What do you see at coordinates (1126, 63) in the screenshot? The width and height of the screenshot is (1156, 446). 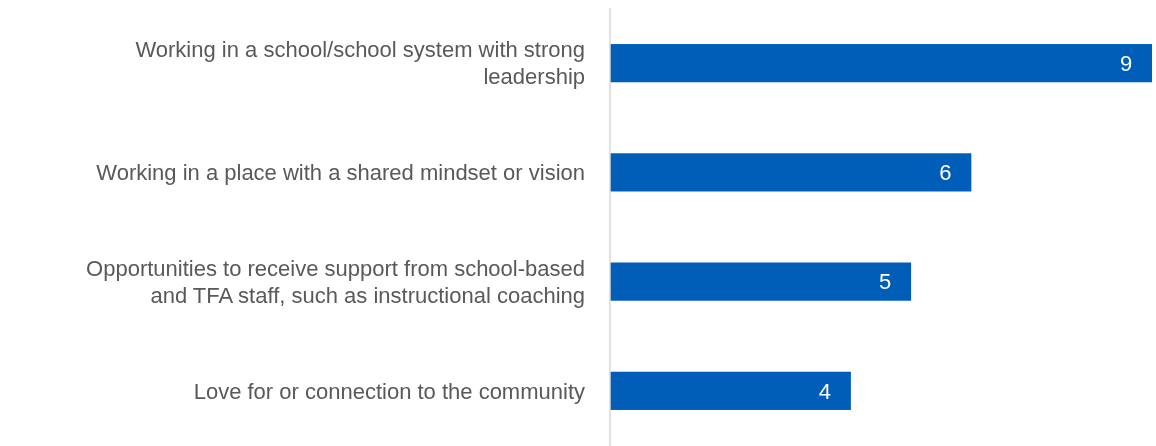 I see `data-label: 9` at bounding box center [1126, 63].